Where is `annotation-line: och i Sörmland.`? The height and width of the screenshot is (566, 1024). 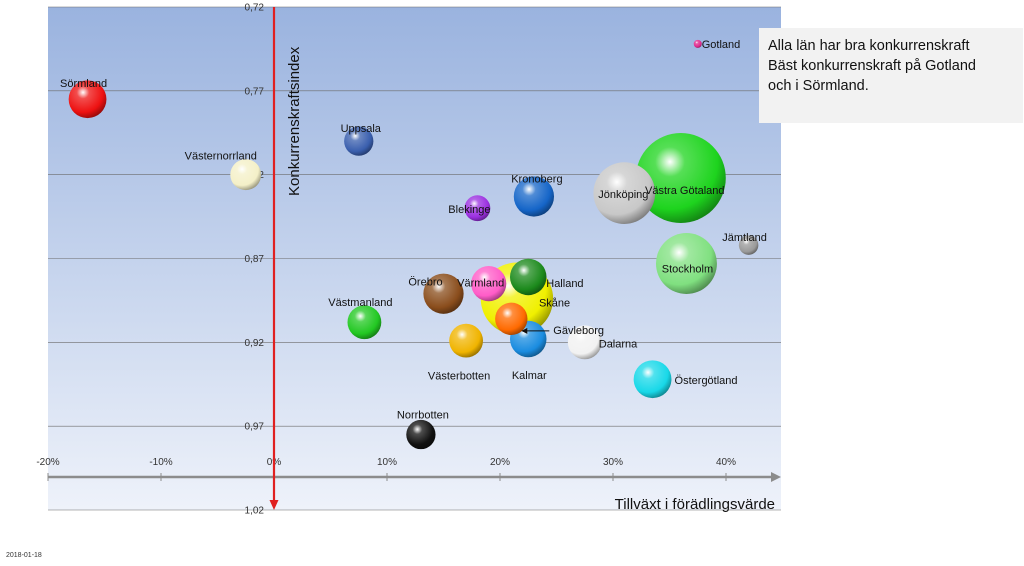
annotation-line: och i Sörmland. is located at coordinates (818, 86).